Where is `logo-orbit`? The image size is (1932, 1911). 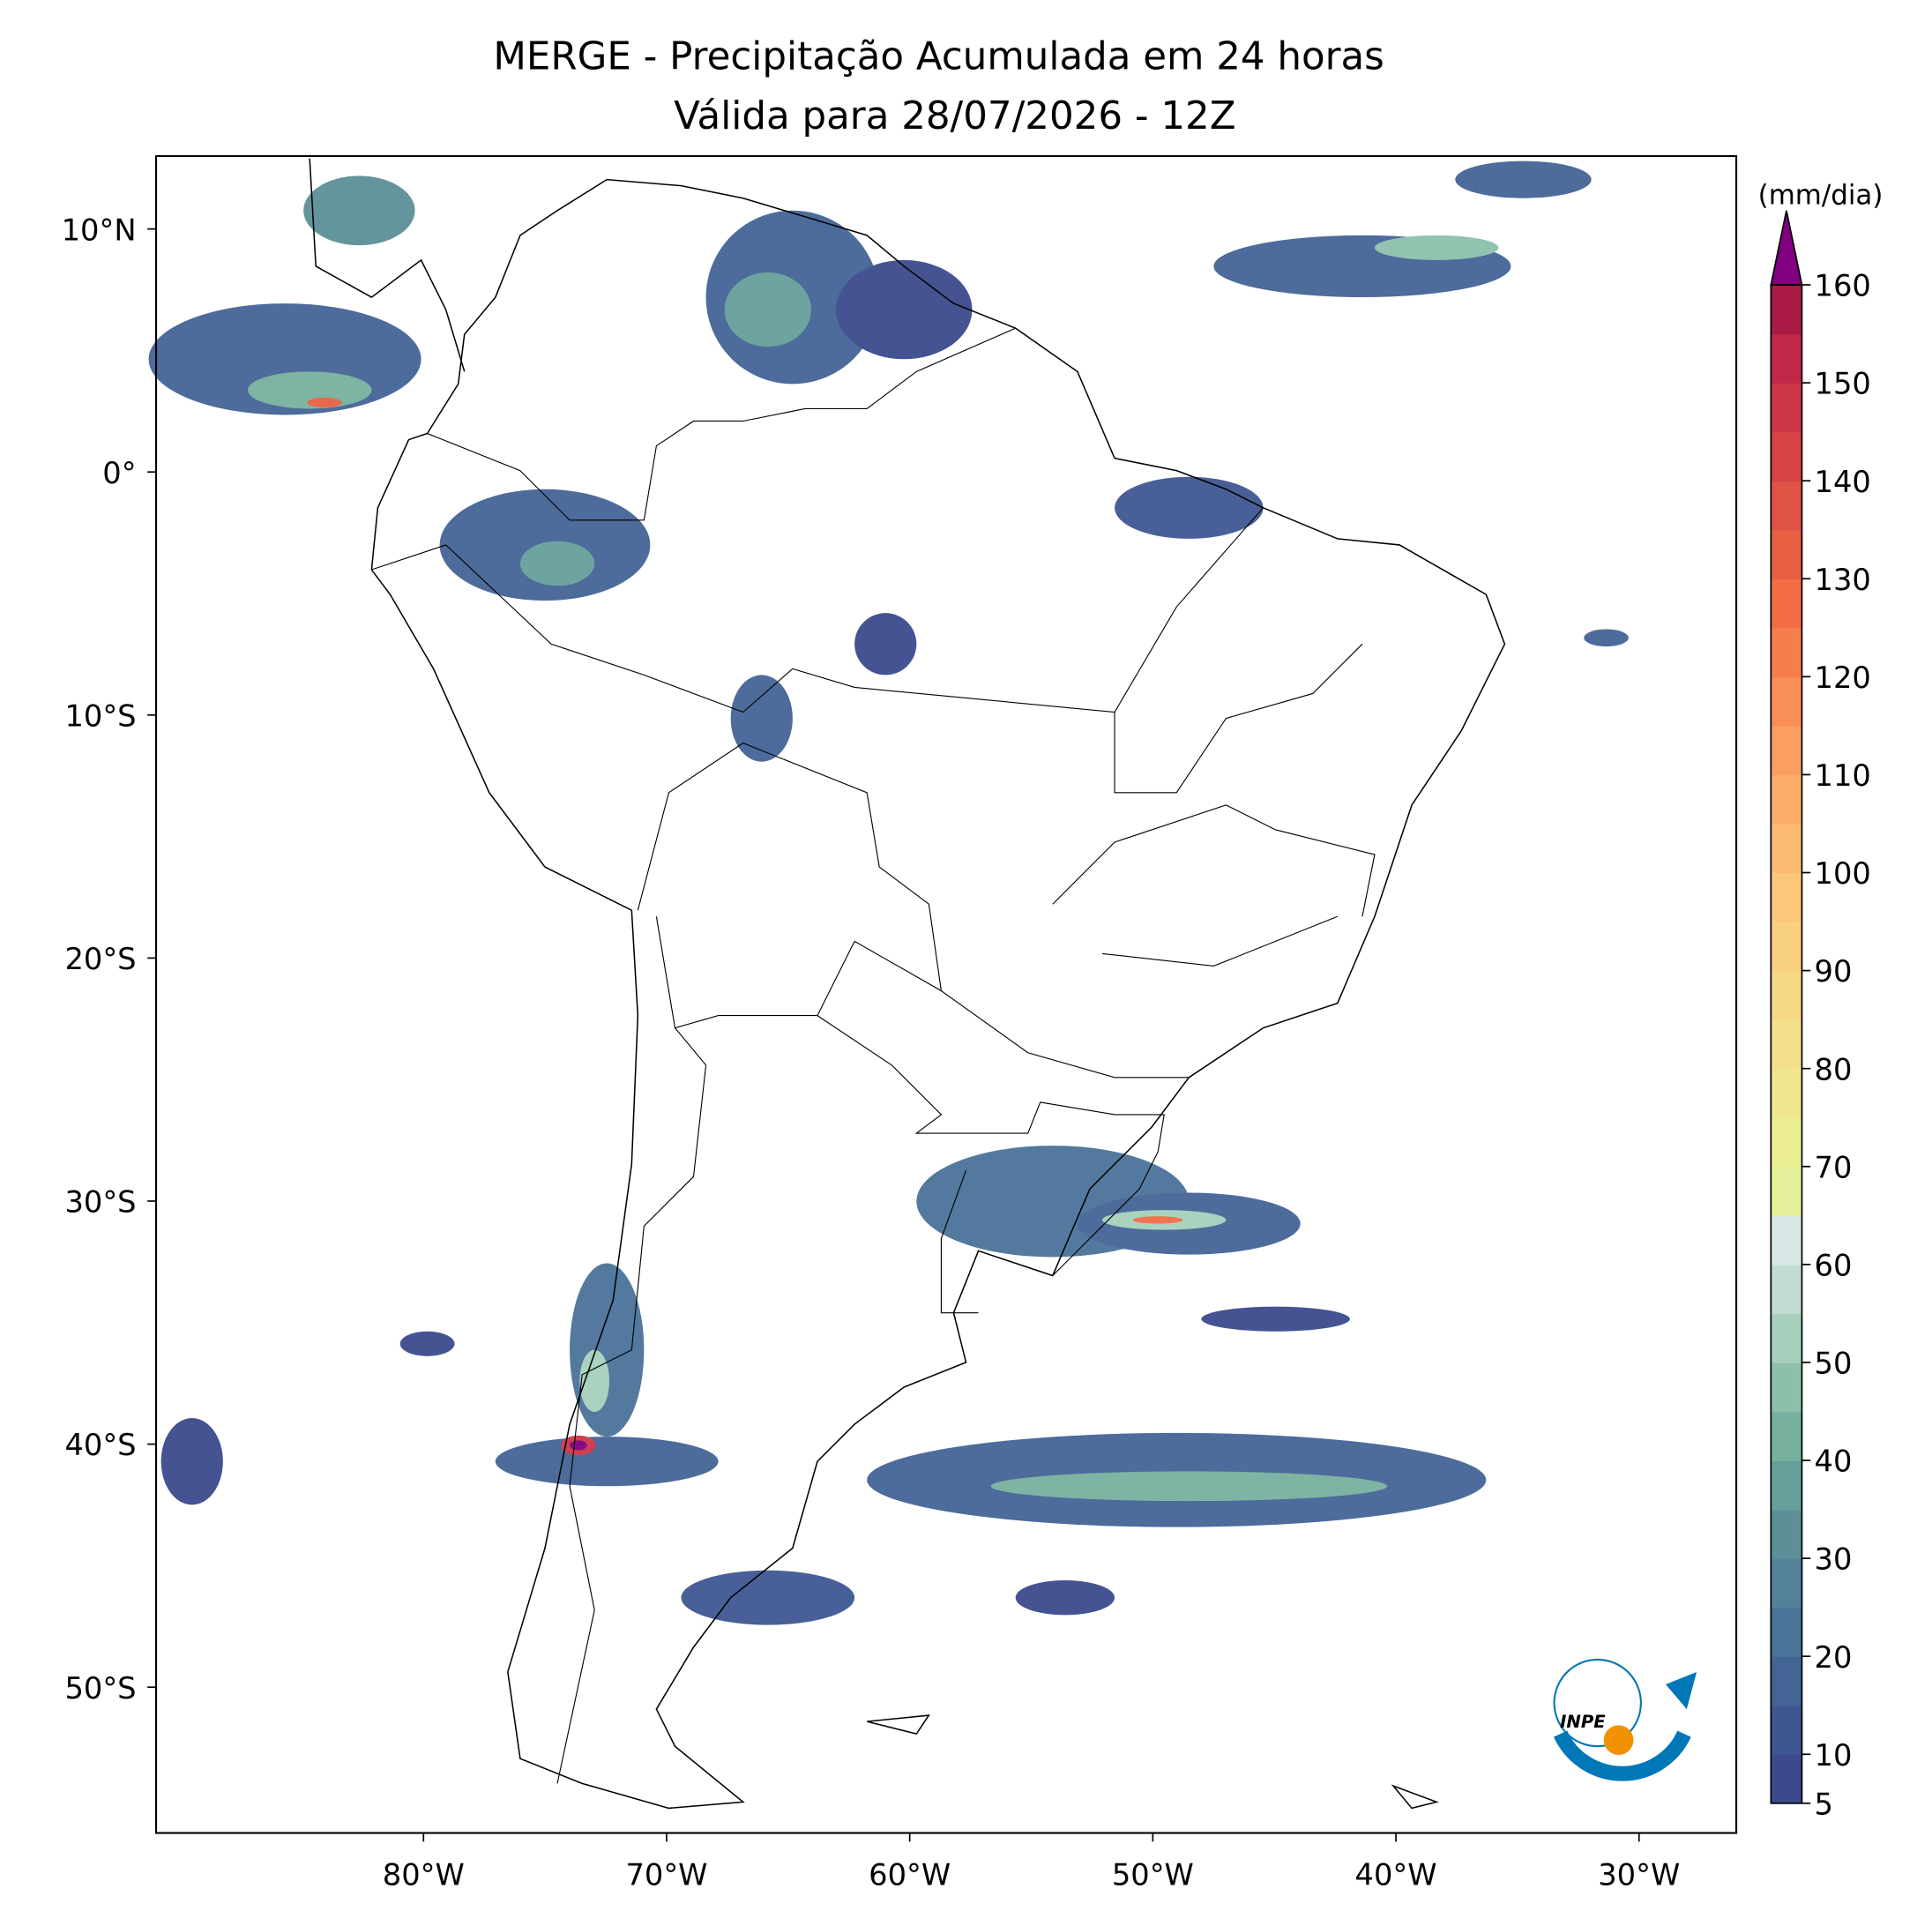
logo-orbit is located at coordinates (1597, 1703).